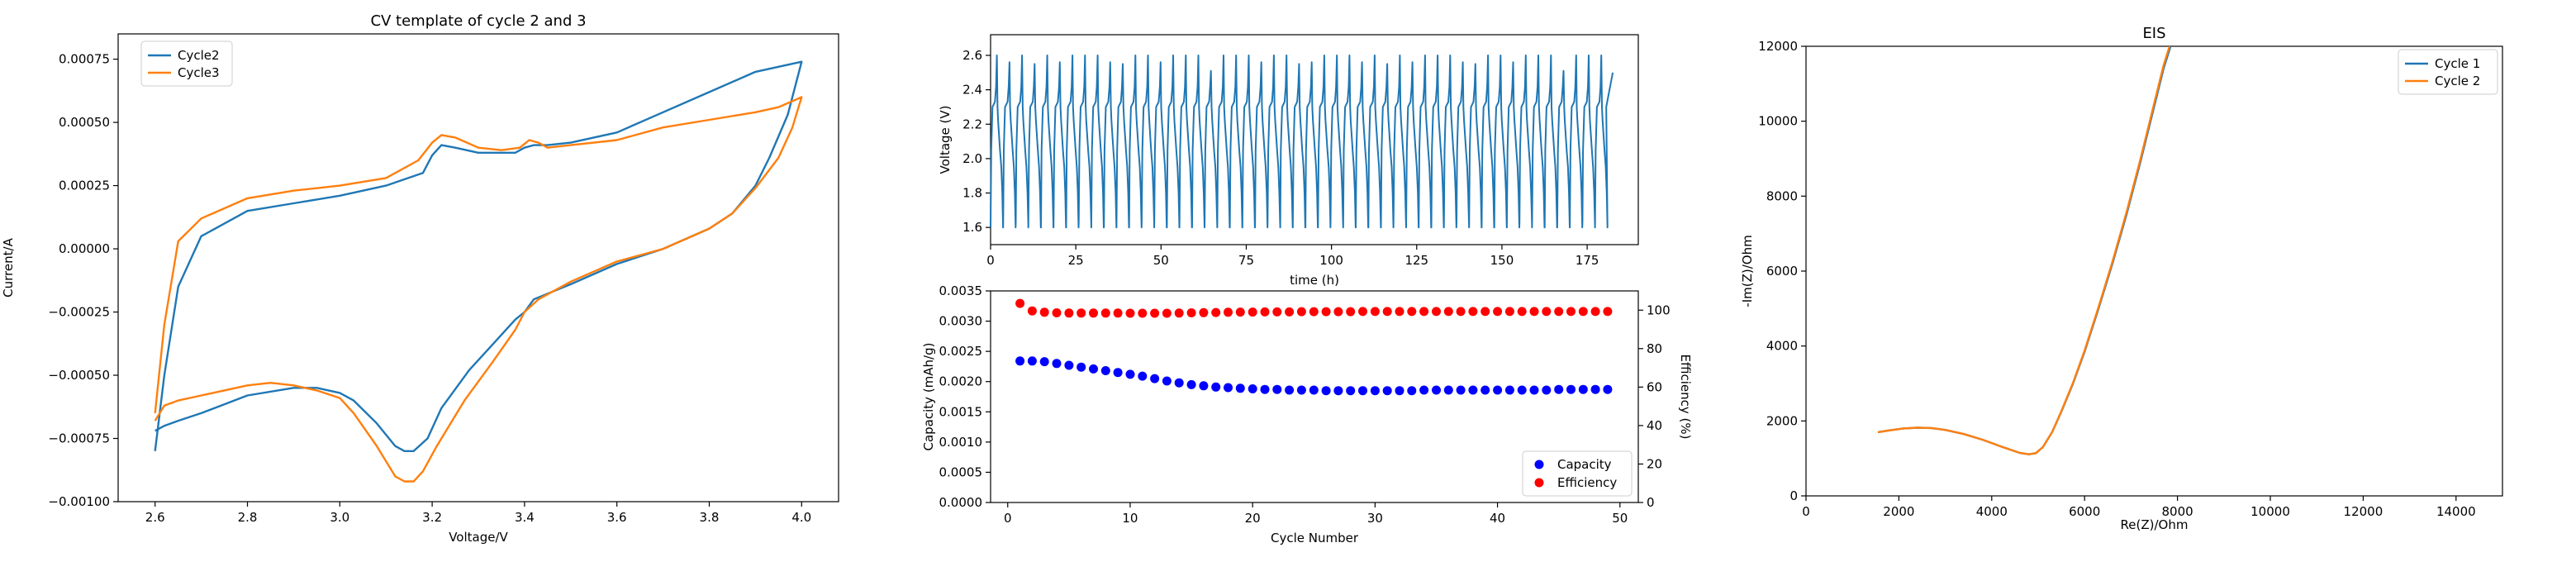 The height and width of the screenshot is (562, 2576). I want to click on legend-label: Efficiency, so click(1587, 483).